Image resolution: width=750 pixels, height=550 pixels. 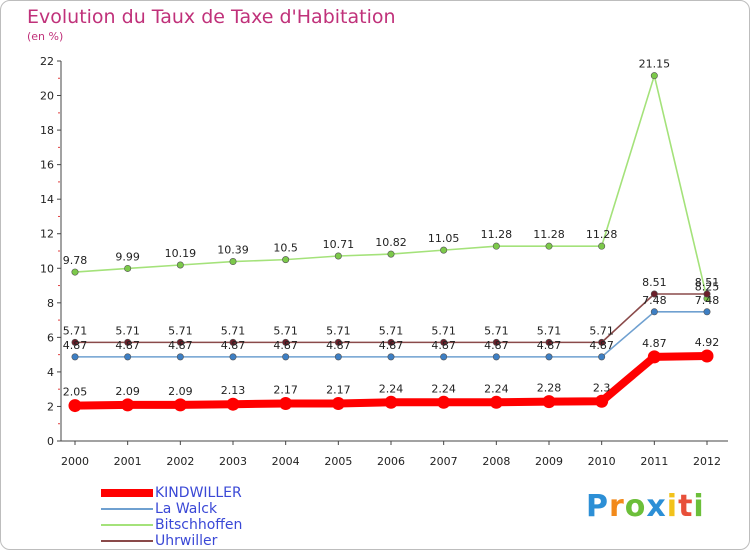 What do you see at coordinates (75, 461) in the screenshot?
I see `x-tick-label: 2000` at bounding box center [75, 461].